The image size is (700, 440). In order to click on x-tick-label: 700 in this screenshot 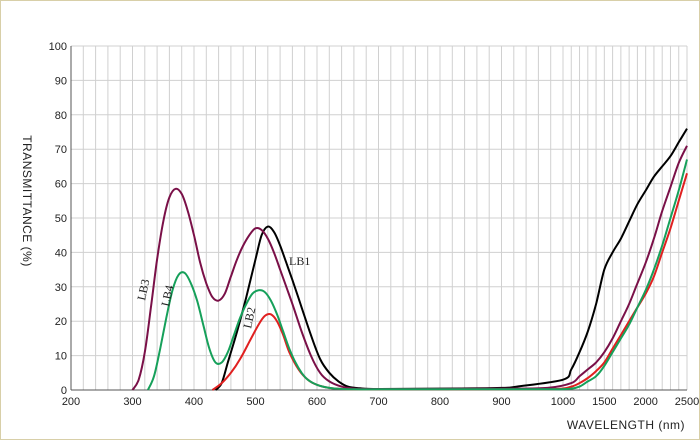, I will do `click(378, 402)`.